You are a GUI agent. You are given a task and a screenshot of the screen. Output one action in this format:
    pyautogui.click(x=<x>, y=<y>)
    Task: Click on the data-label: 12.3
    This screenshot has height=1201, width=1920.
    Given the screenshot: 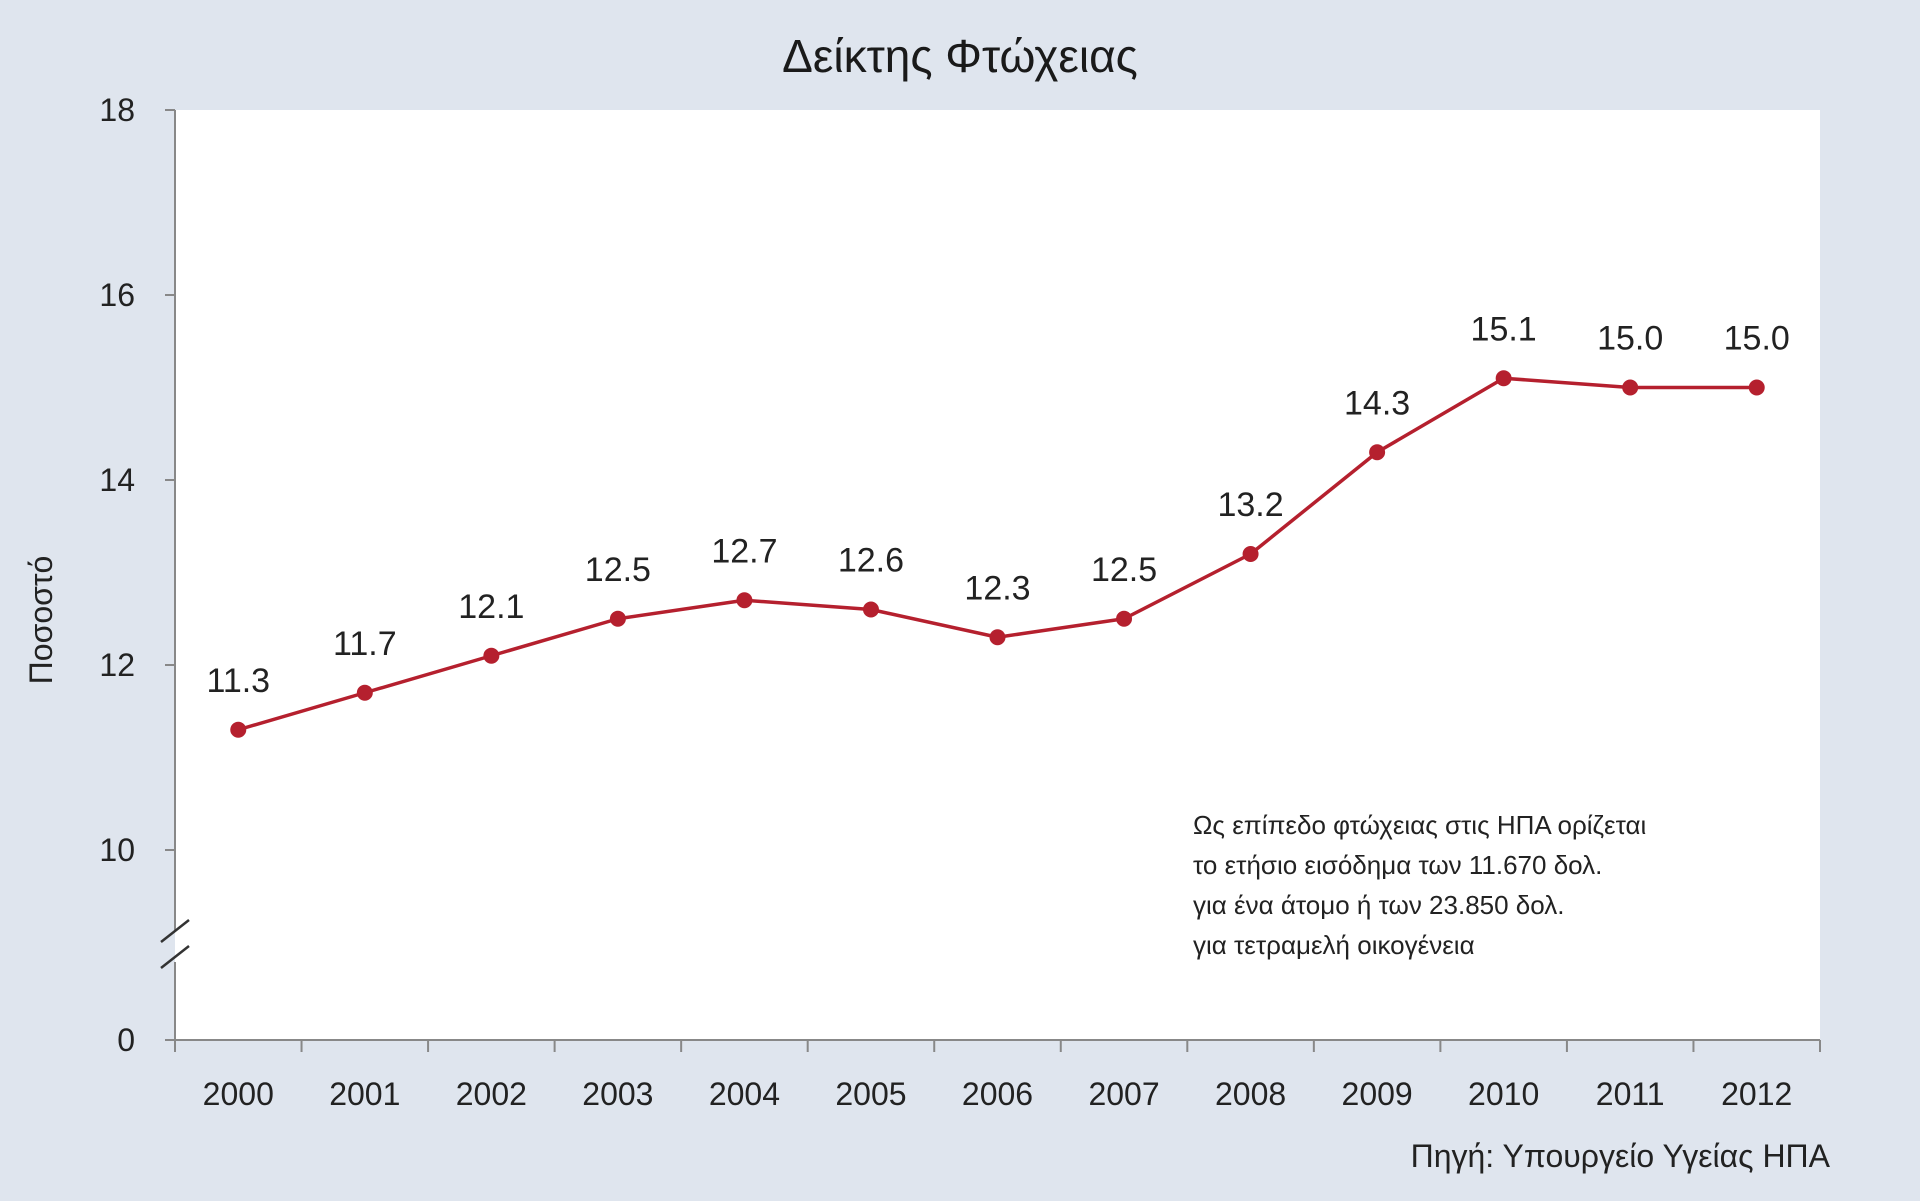 What is the action you would take?
    pyautogui.click(x=997, y=588)
    